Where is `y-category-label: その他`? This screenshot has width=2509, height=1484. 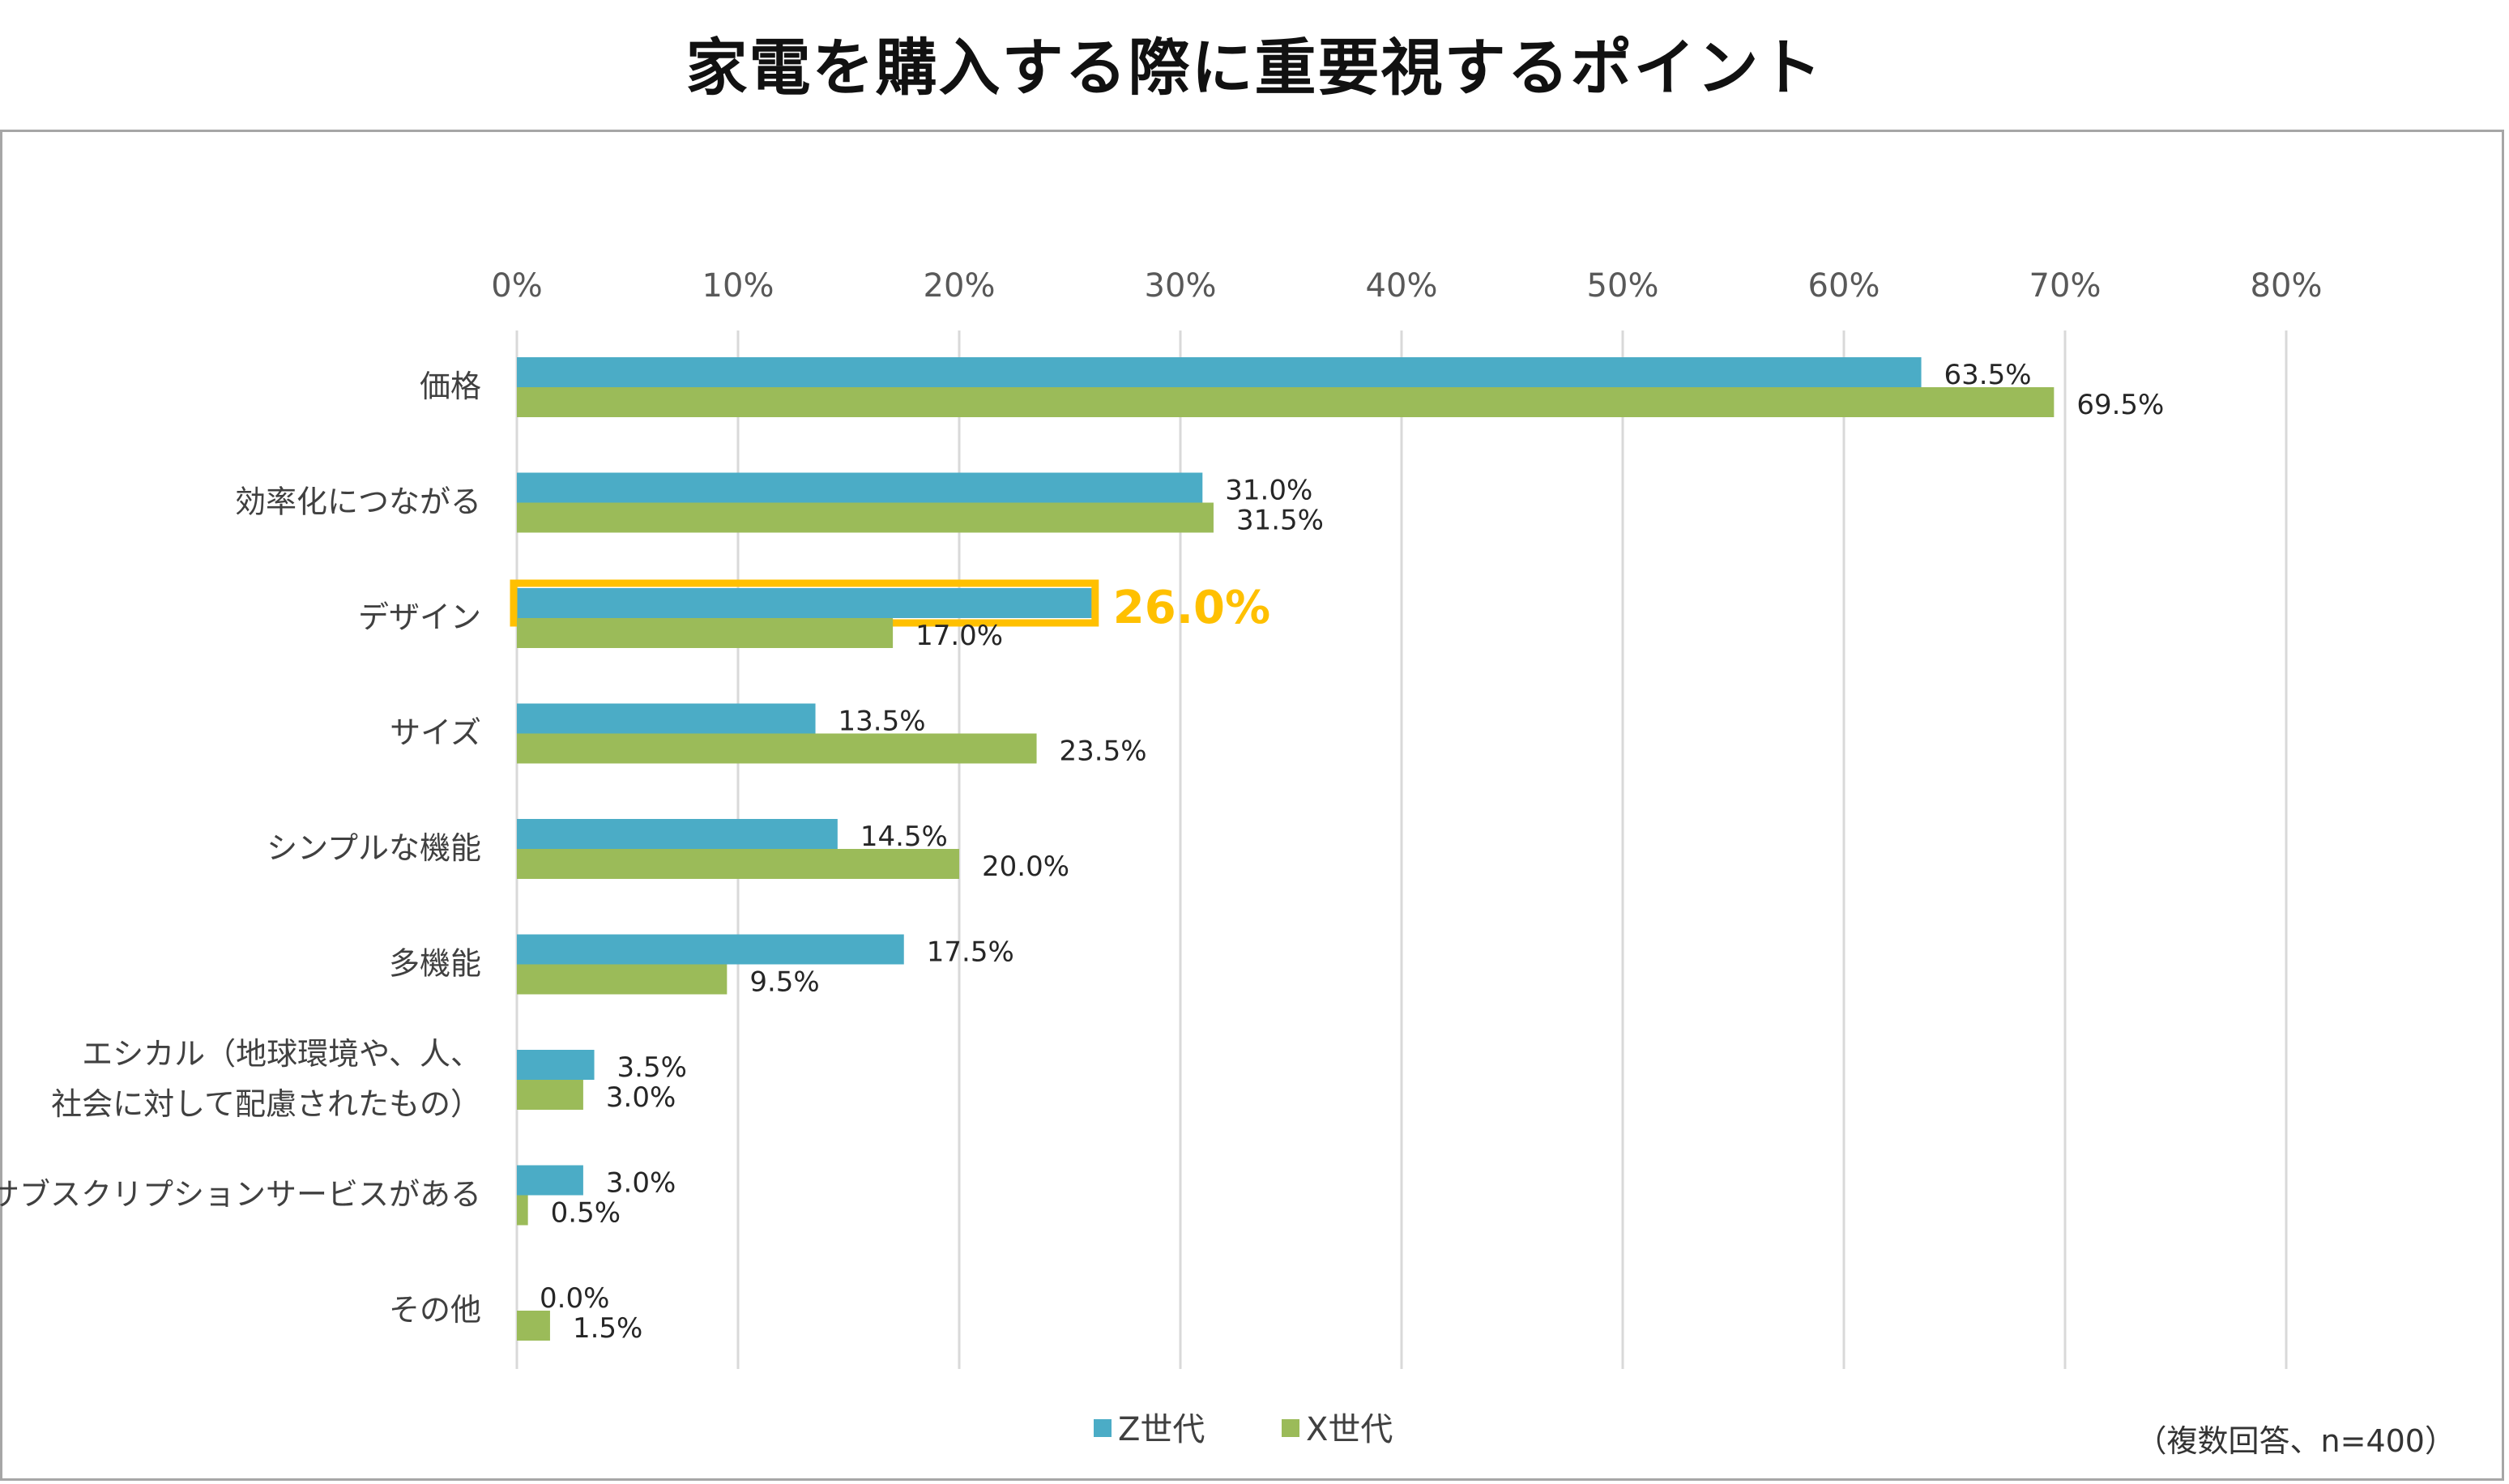 y-category-label: その他 is located at coordinates (435, 1310).